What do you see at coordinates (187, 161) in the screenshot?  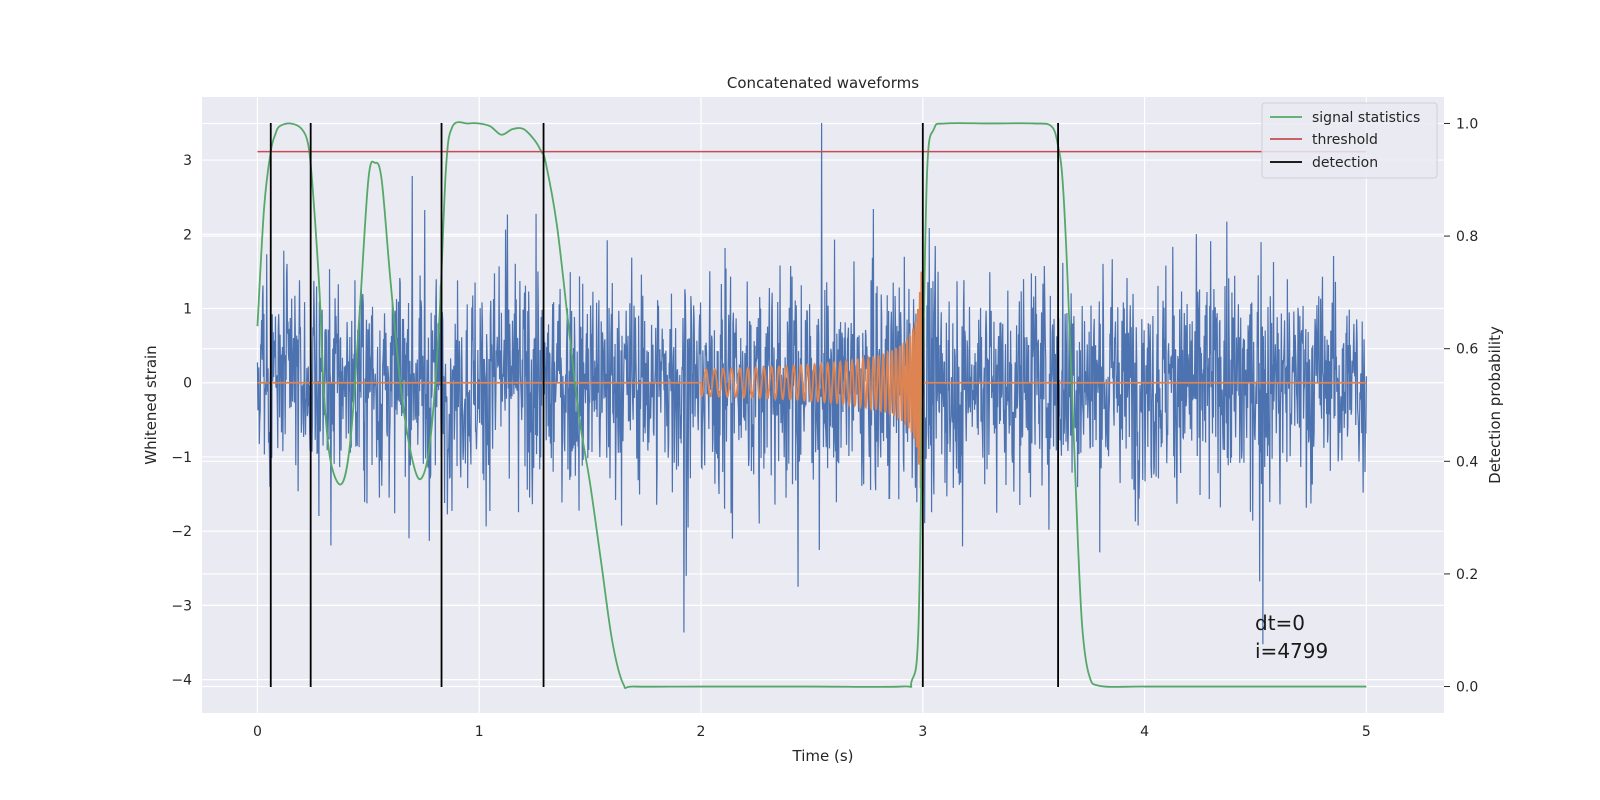 I see `y-tick-label: 3` at bounding box center [187, 161].